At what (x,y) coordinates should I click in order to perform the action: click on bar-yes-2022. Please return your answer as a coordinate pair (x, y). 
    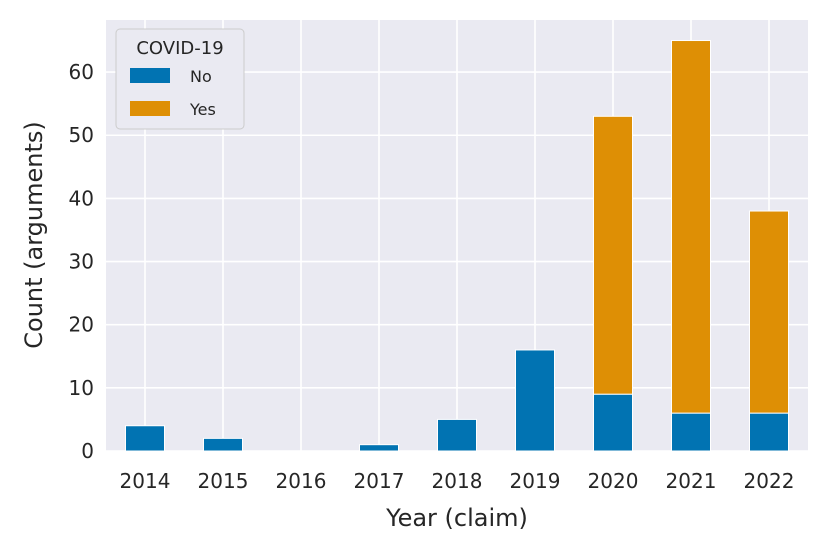
    Looking at the image, I should click on (769, 312).